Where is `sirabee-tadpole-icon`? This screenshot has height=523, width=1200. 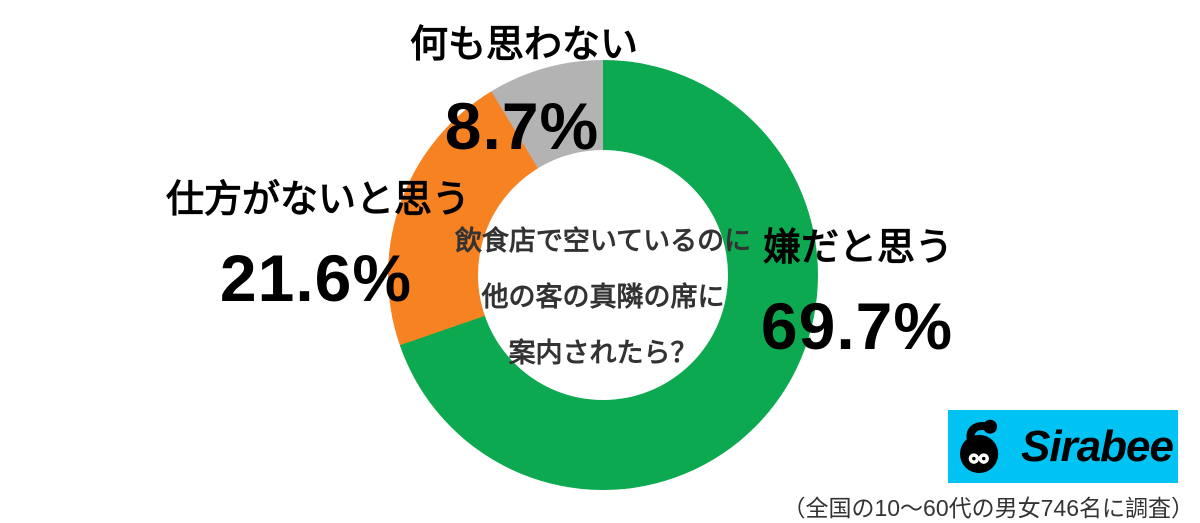
sirabee-tadpole-icon is located at coordinates (979, 446).